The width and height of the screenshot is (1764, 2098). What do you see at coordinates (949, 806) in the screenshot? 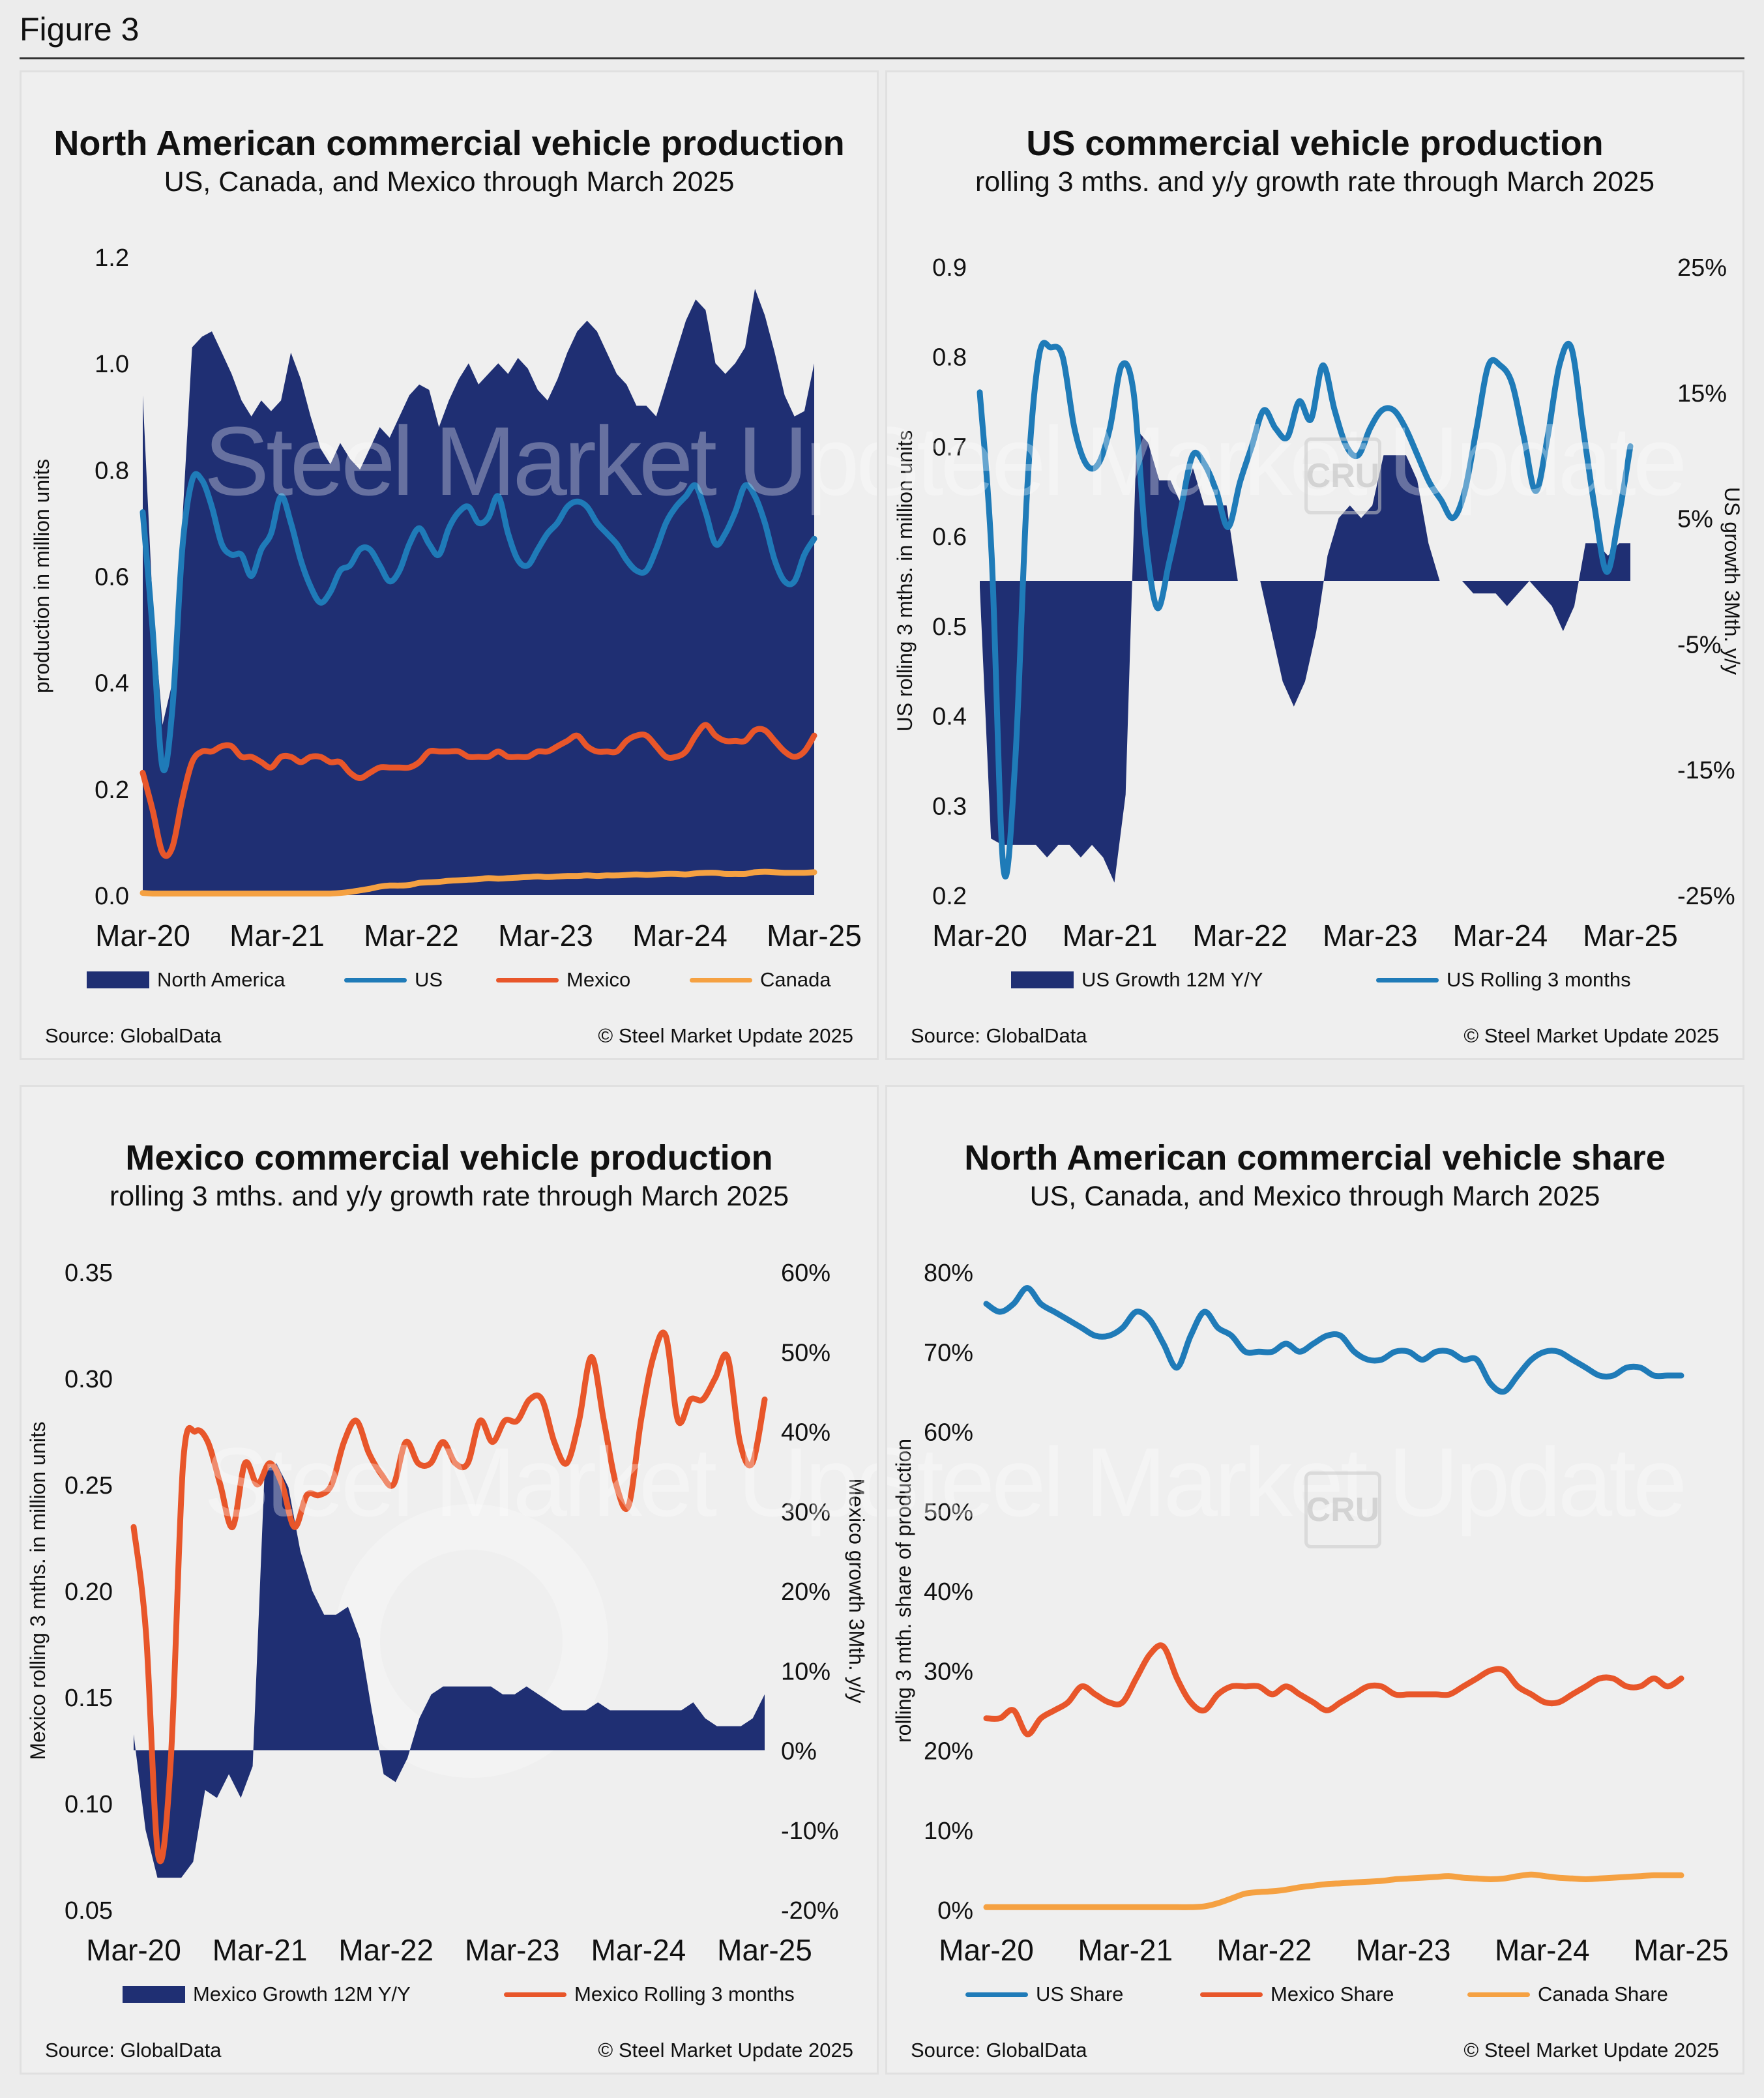
I see `y-tick-label: 0.3` at bounding box center [949, 806].